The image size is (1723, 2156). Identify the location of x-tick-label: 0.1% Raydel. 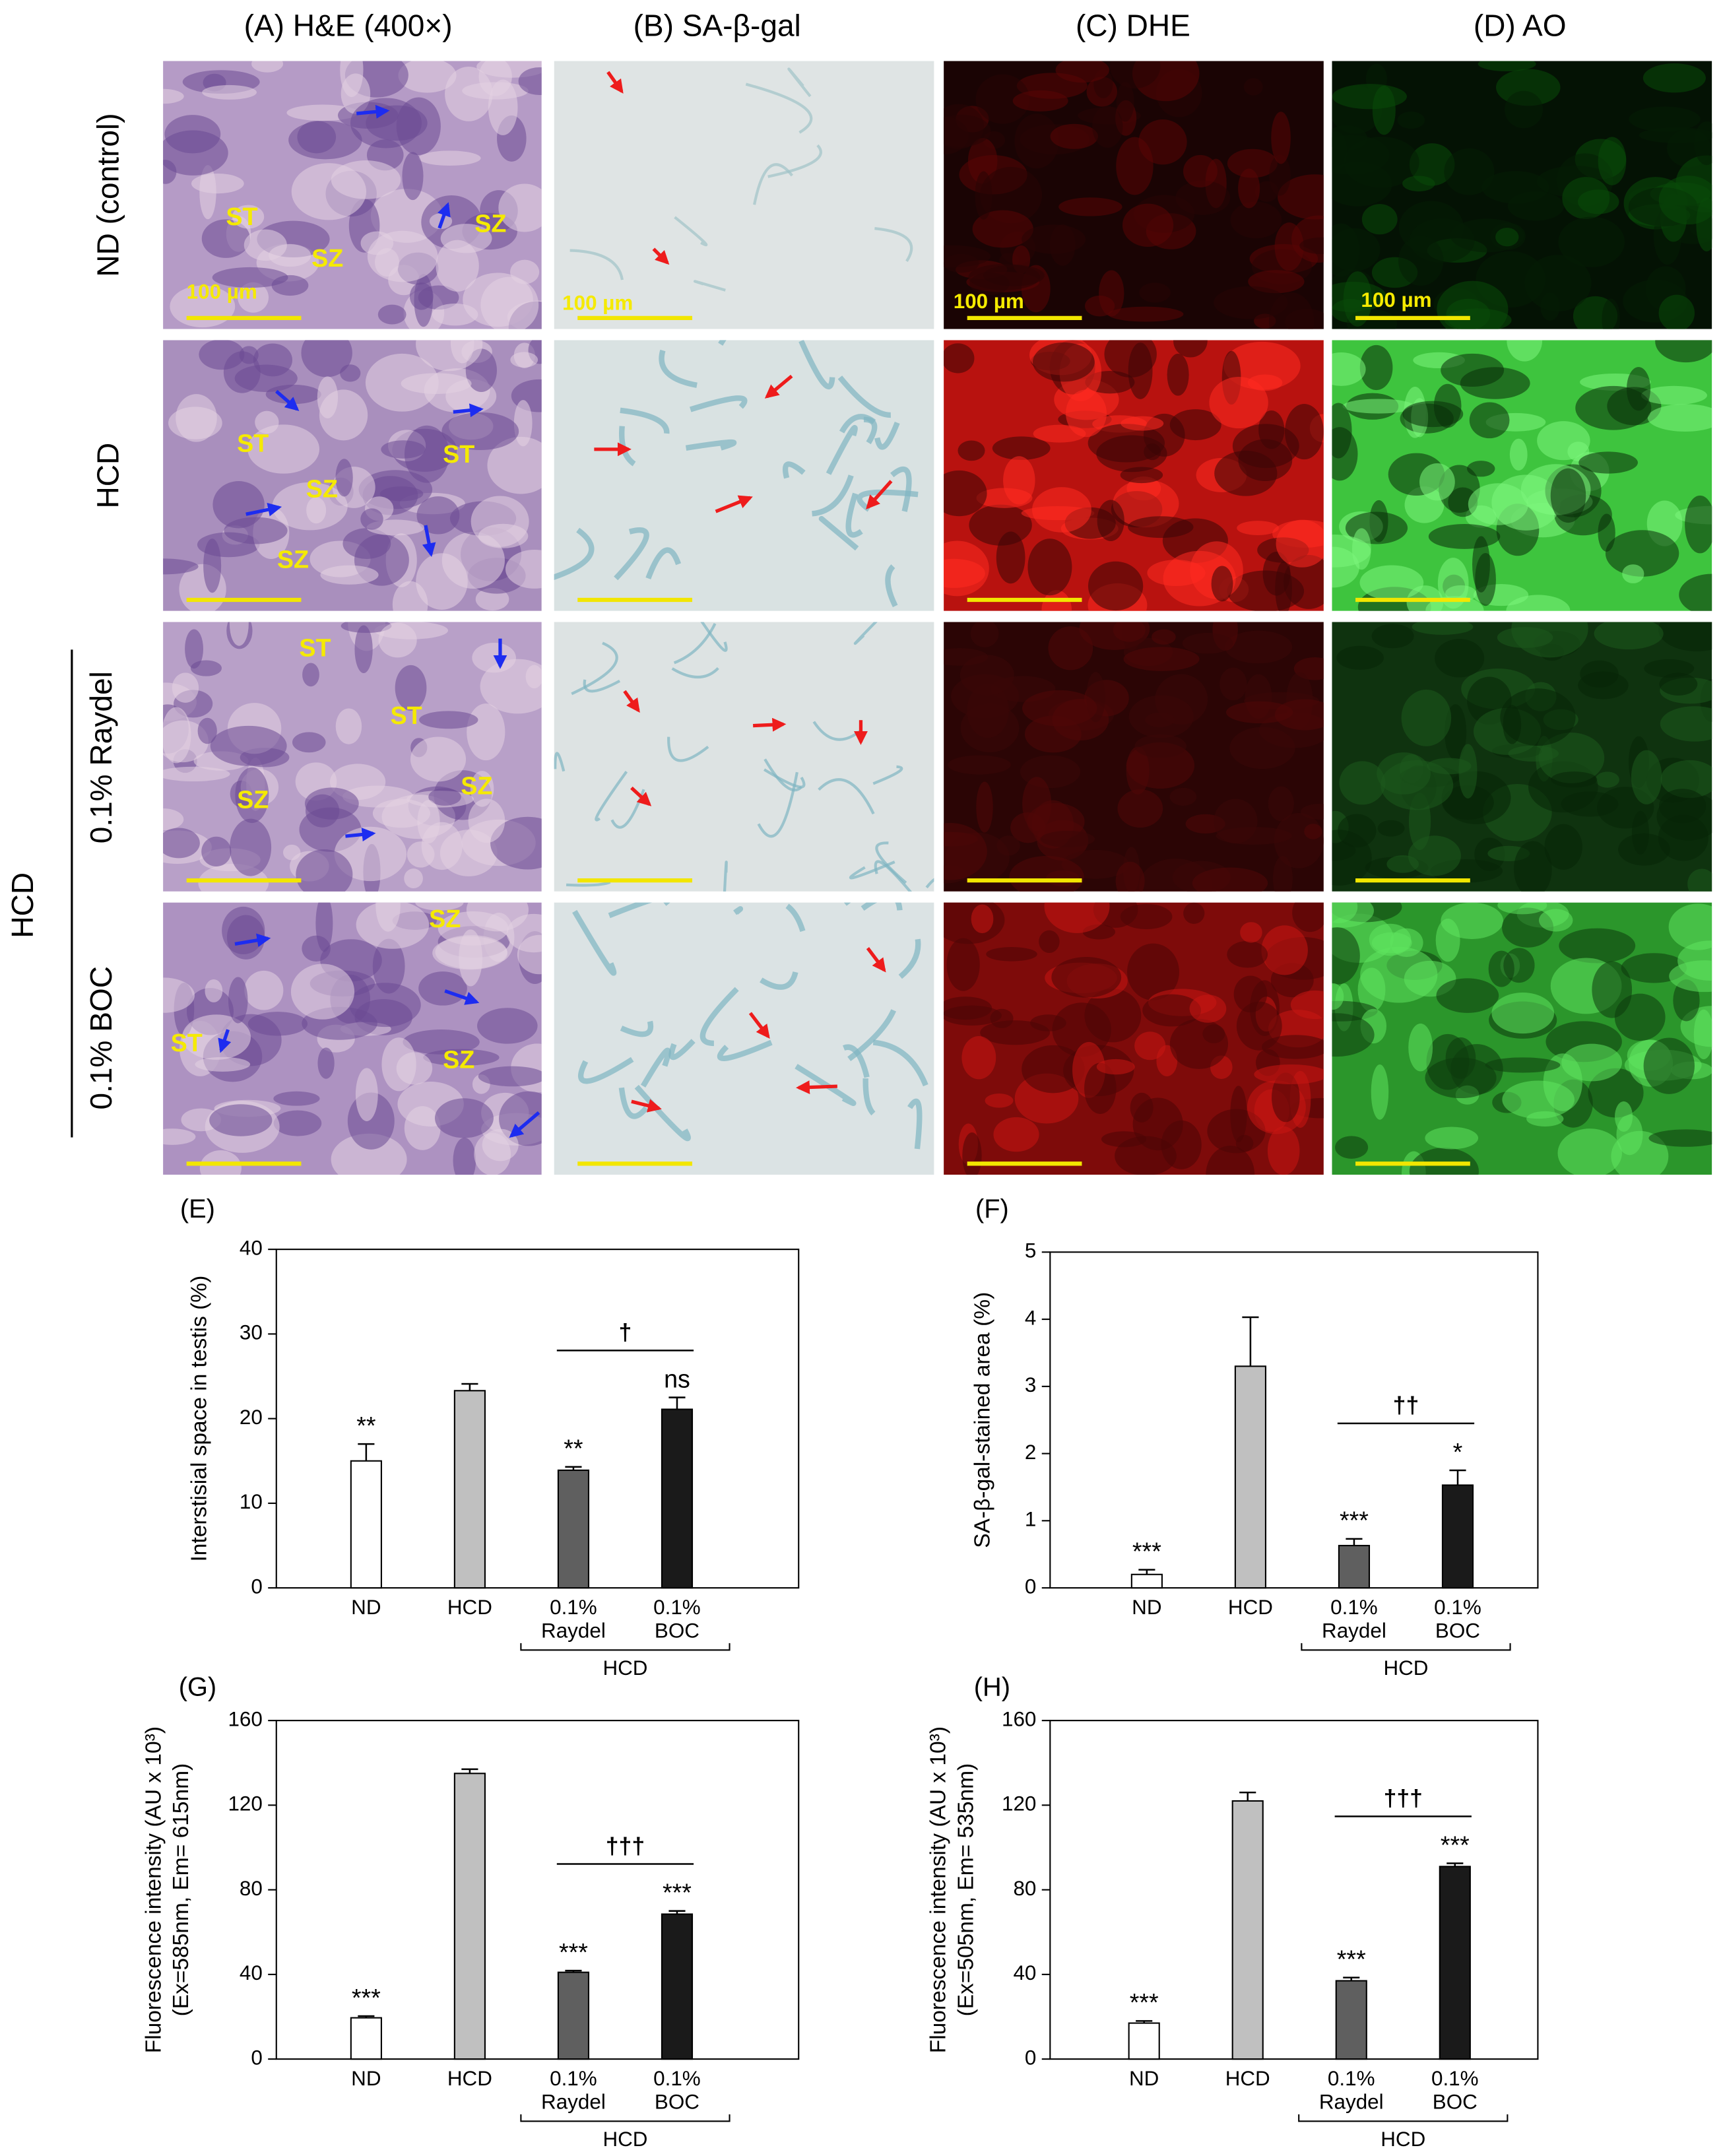
(1351, 2090).